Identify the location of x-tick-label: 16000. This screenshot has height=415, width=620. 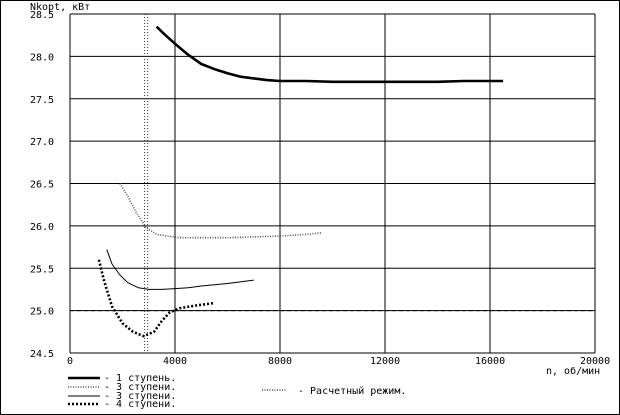
(490, 361).